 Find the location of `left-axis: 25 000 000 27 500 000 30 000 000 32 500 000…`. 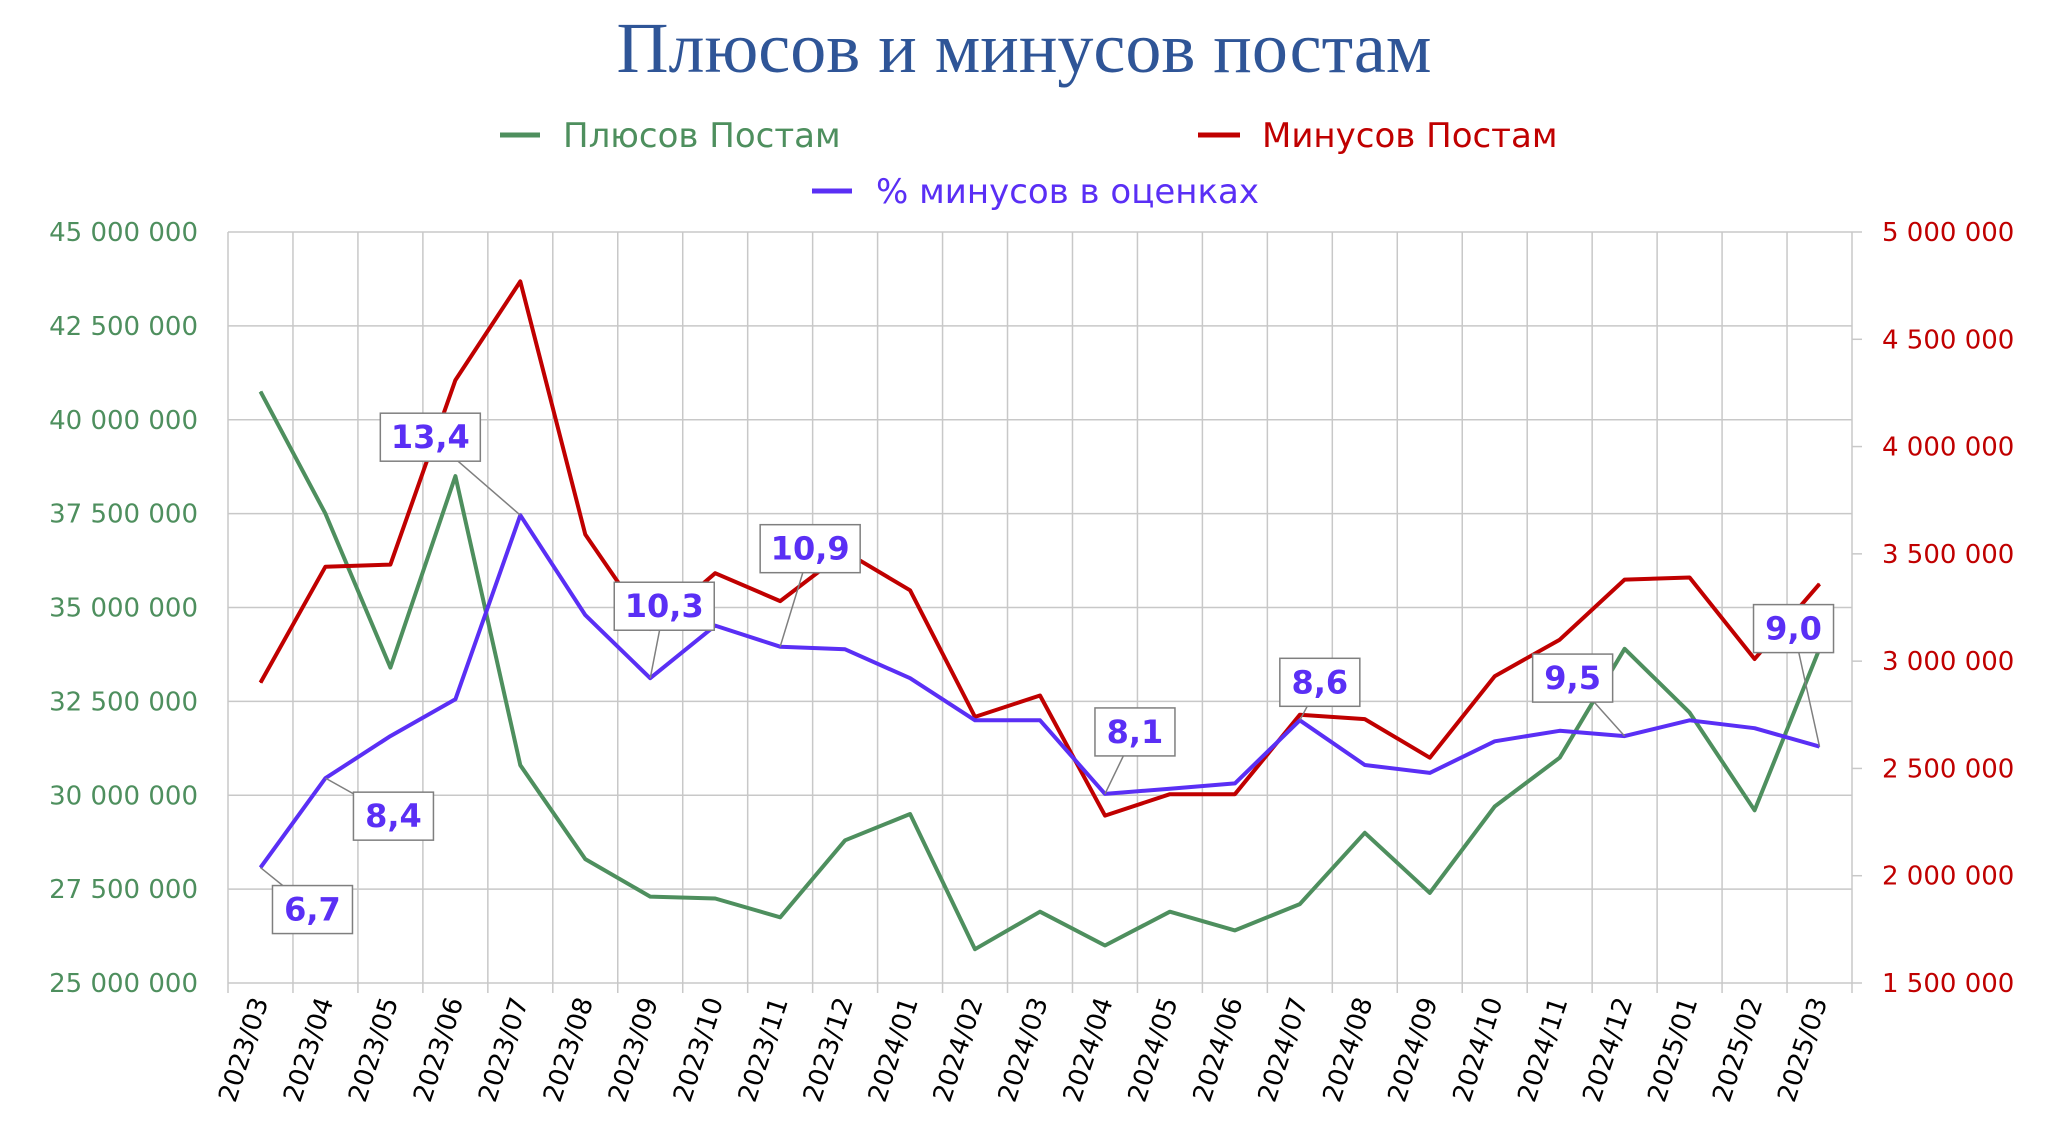

left-axis: 25 000 000 27 500 000 30 000 000 32 500 000… is located at coordinates (123, 608).